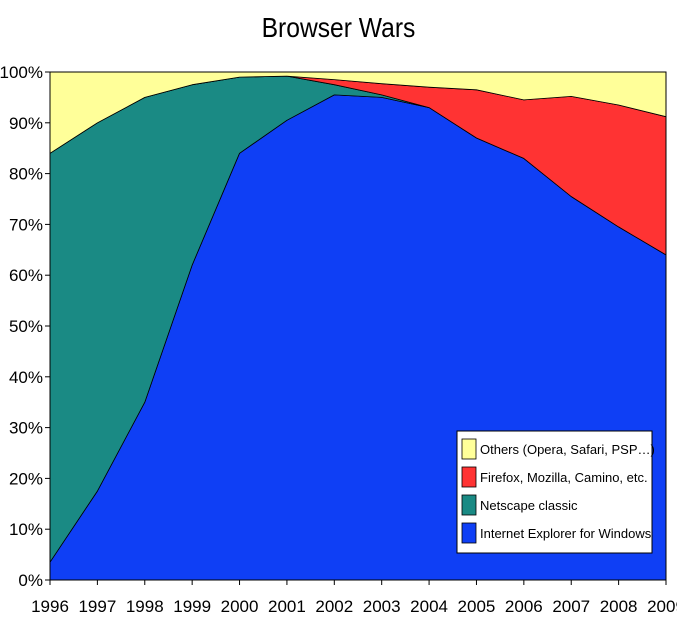 This screenshot has height=629, width=677. I want to click on x-tick-label: 2000, so click(240, 606).